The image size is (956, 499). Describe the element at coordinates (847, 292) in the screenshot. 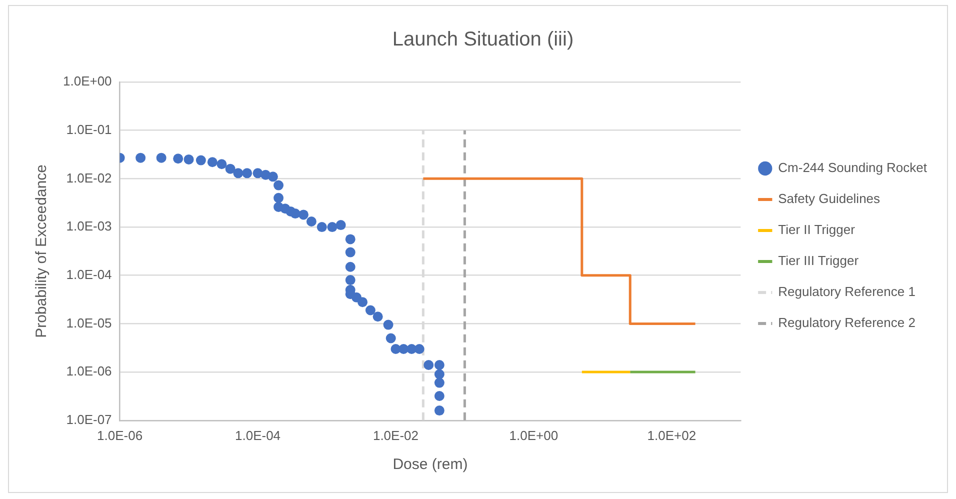

I see `legend-label: Regulatory Reference 1` at that location.